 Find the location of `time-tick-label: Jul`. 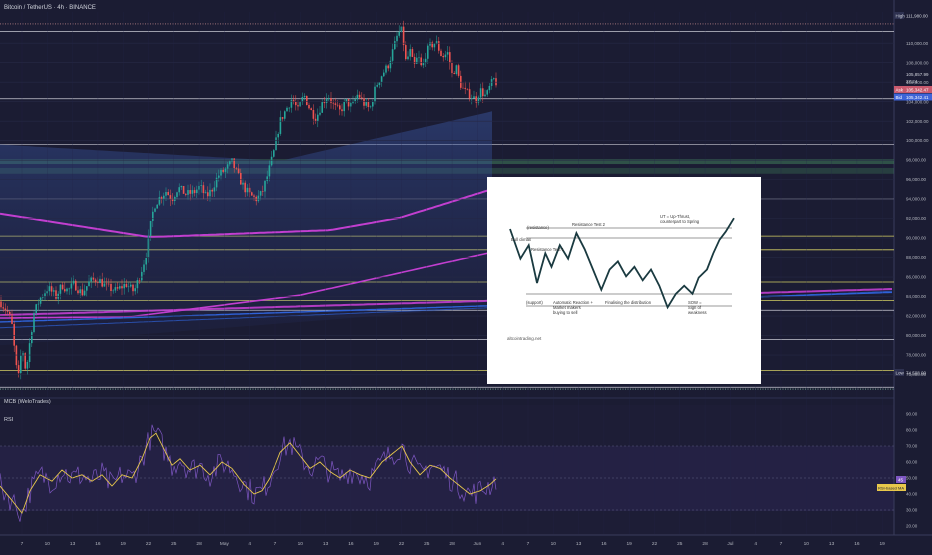

time-tick-label: Jul is located at coordinates (730, 544).